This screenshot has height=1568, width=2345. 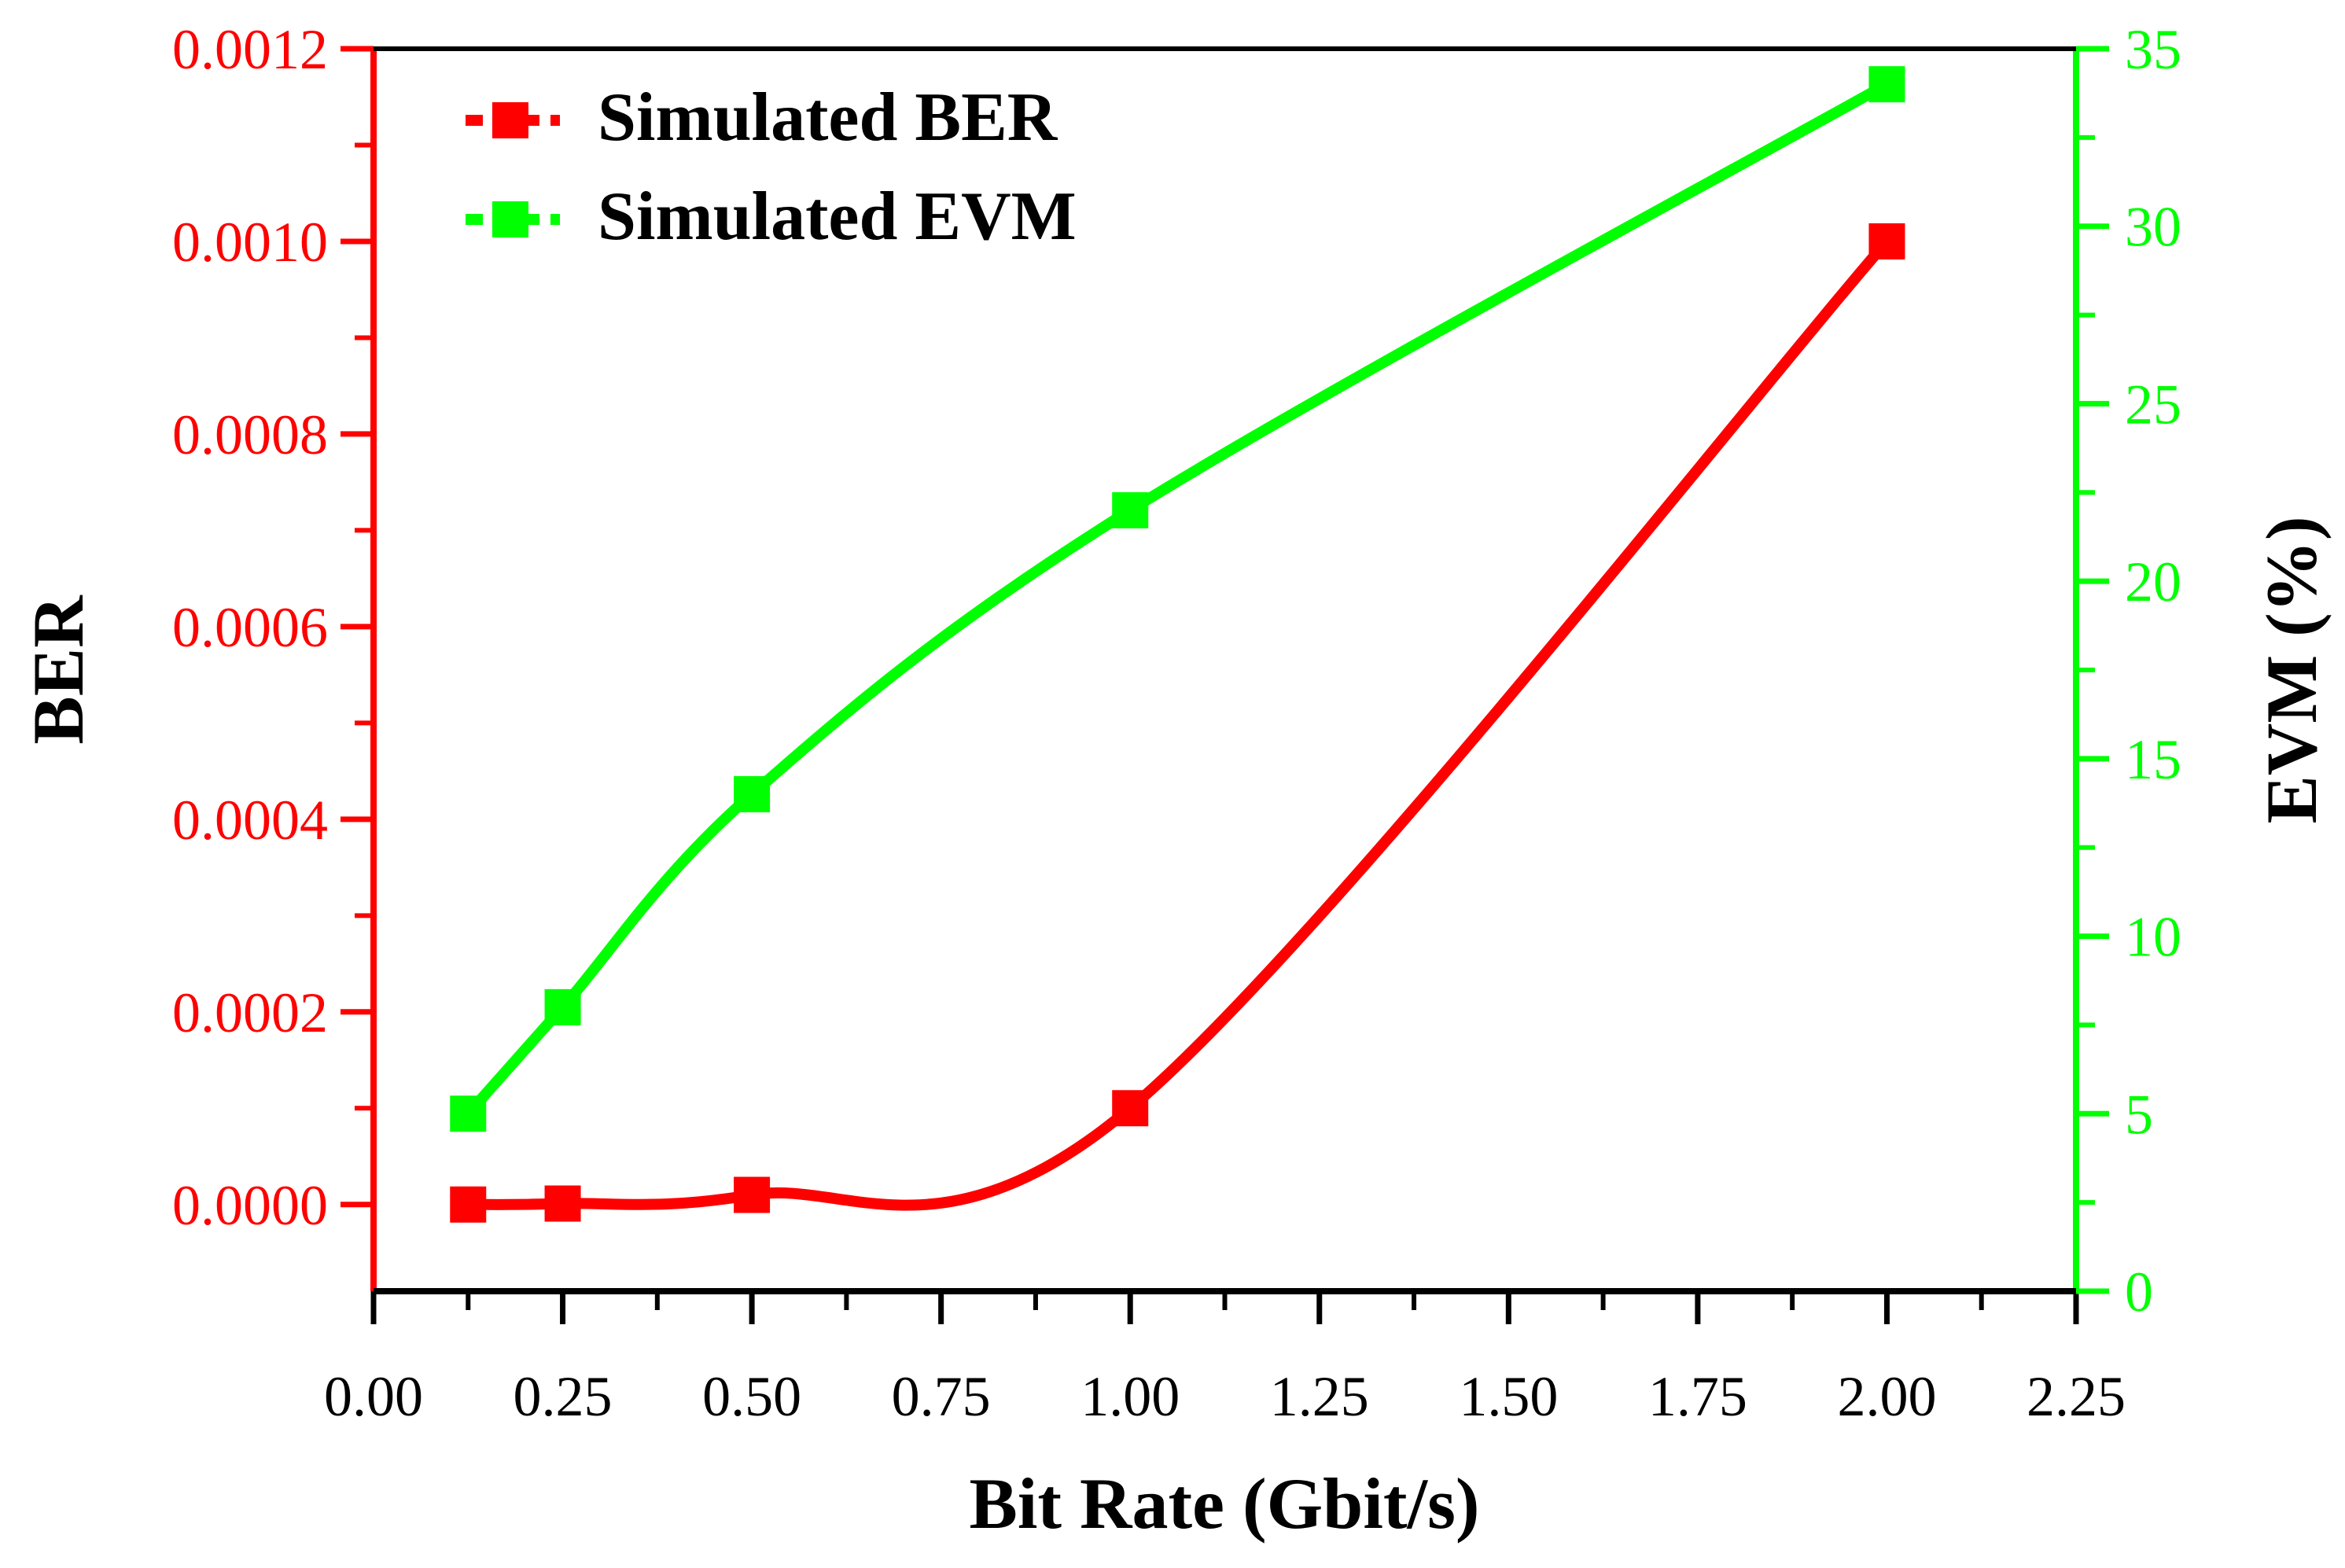 I want to click on x-tick-label: 0.75, so click(x=941, y=1396).